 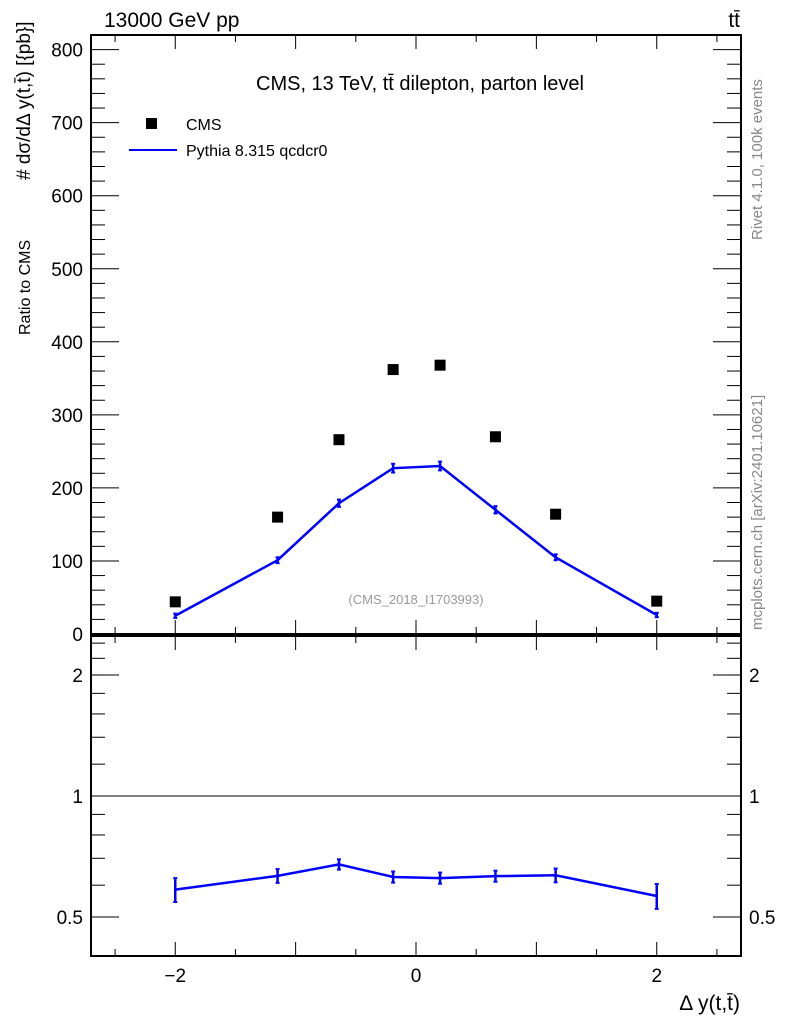 I want to click on y-tick-label: 700, so click(x=67, y=124).